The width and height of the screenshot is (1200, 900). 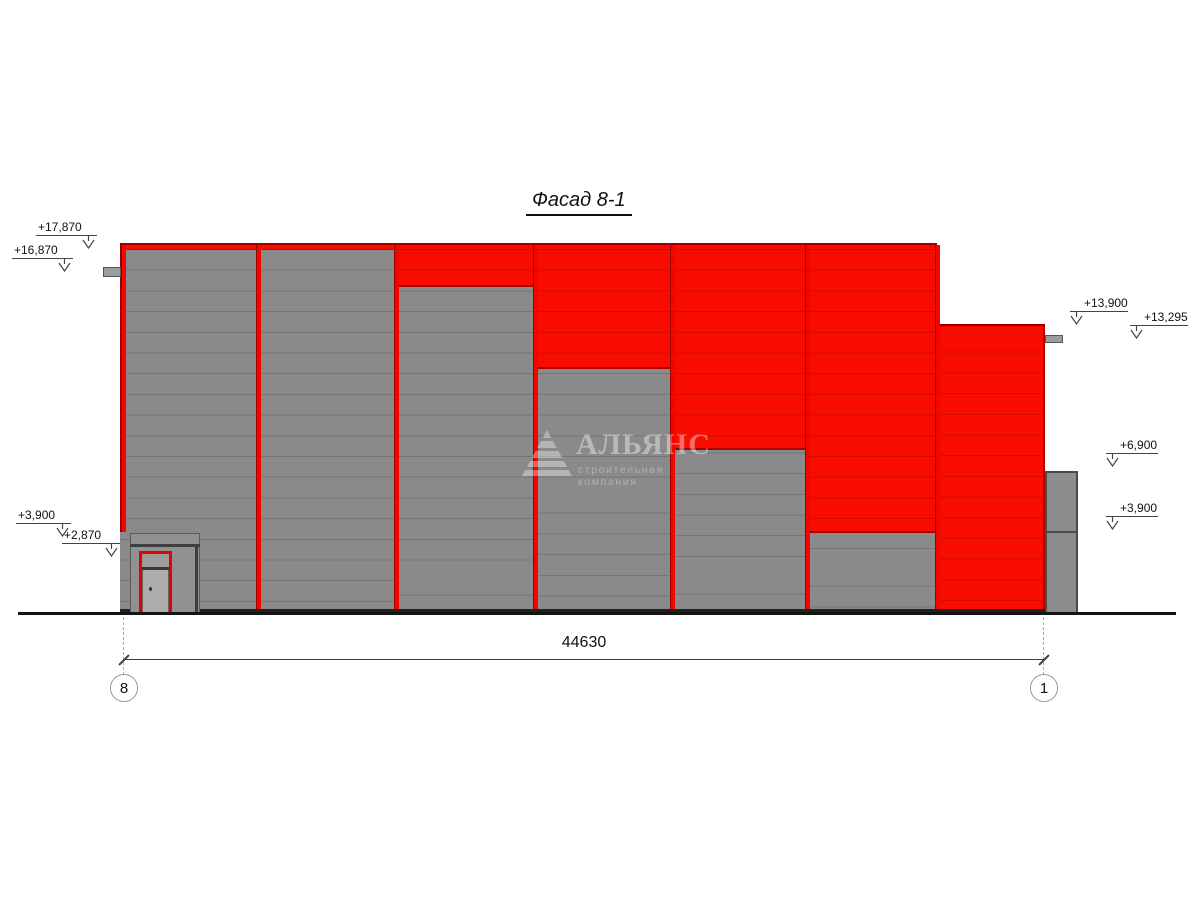 I want to click on ground-line, so click(x=597, y=613).